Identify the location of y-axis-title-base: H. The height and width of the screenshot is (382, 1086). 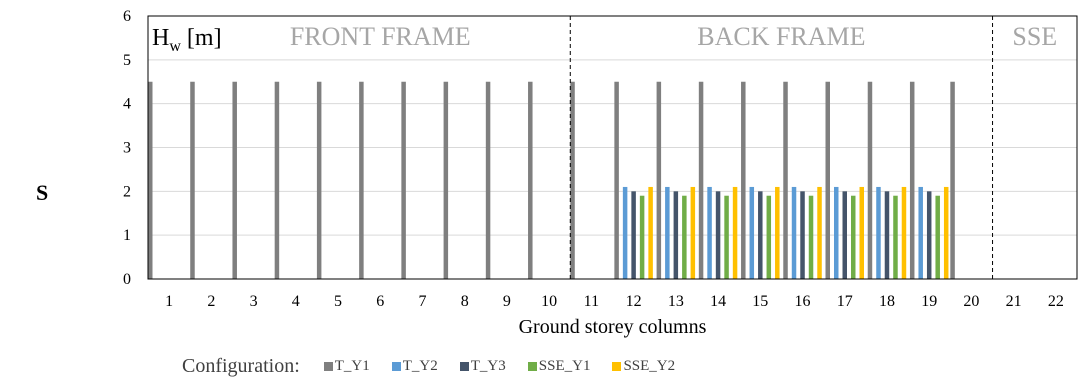
(160, 38).